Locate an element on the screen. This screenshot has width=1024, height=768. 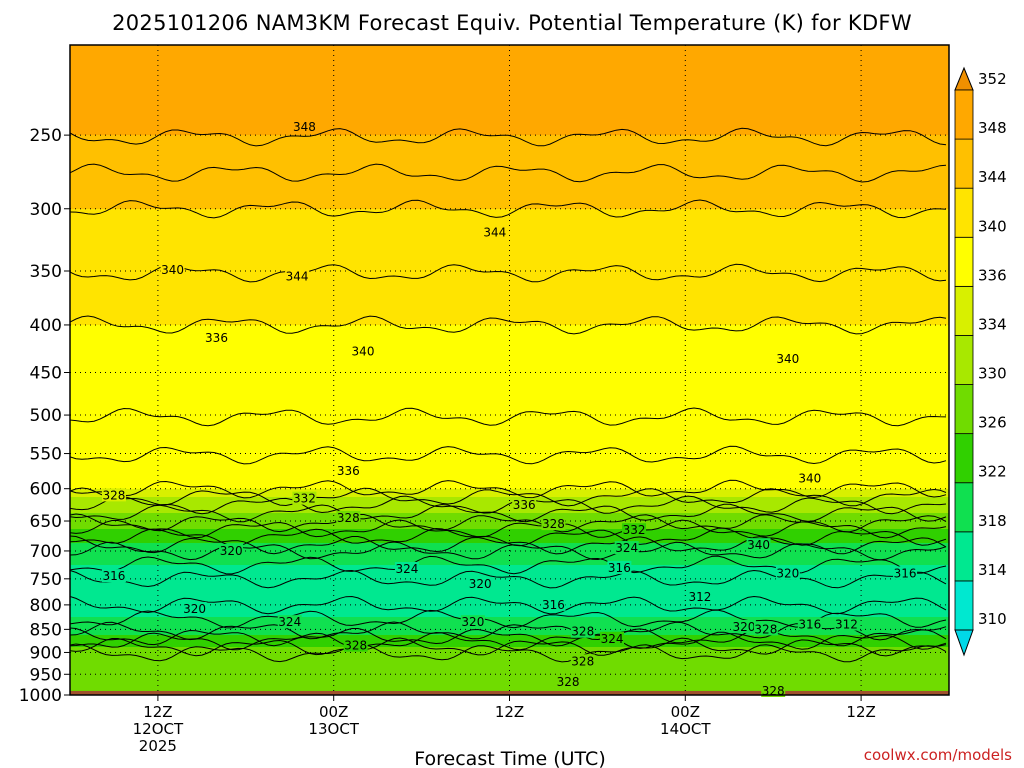
x-tick-label: 13OCT is located at coordinates (333, 729).